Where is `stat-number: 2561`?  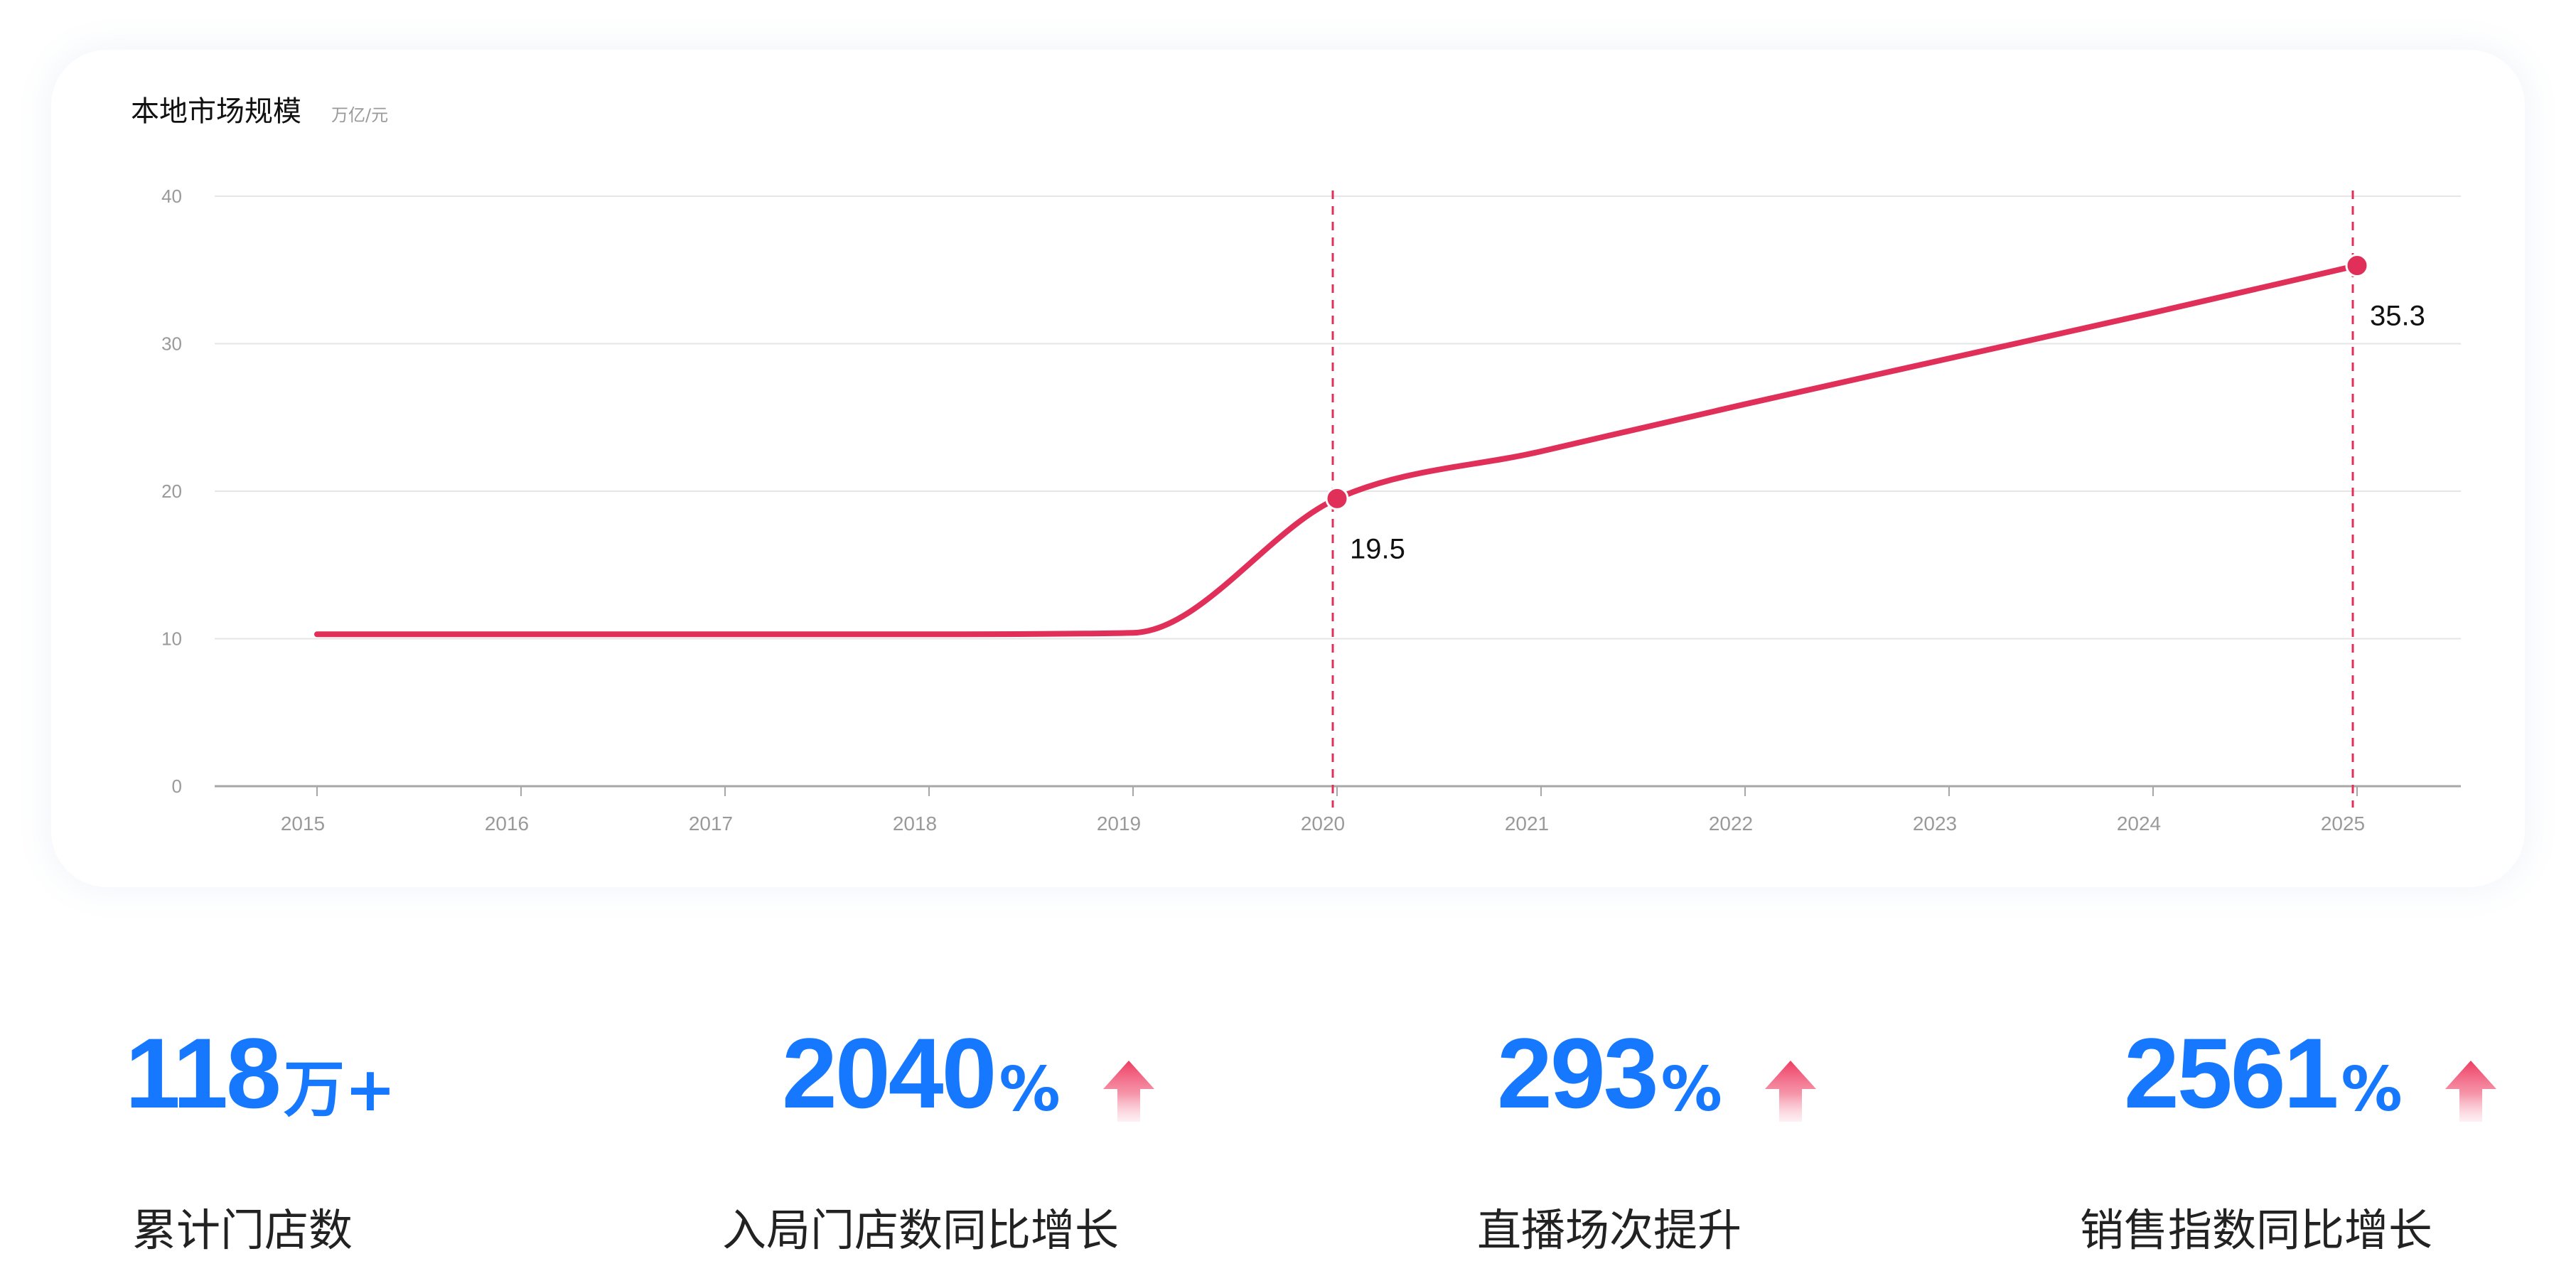
stat-number: 2561 is located at coordinates (2231, 1073).